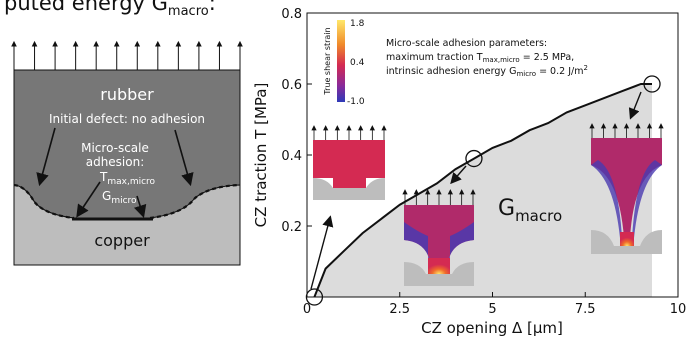 The image size is (695, 340). I want to click on params-line2: maximum traction Tmax,micro = 2.5 MPa,, so click(480, 58).